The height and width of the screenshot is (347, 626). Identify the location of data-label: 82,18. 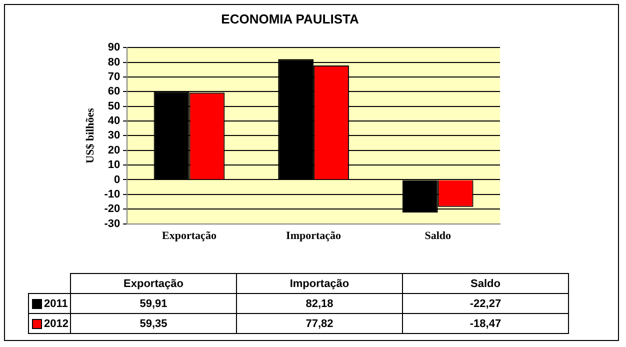
(319, 304).